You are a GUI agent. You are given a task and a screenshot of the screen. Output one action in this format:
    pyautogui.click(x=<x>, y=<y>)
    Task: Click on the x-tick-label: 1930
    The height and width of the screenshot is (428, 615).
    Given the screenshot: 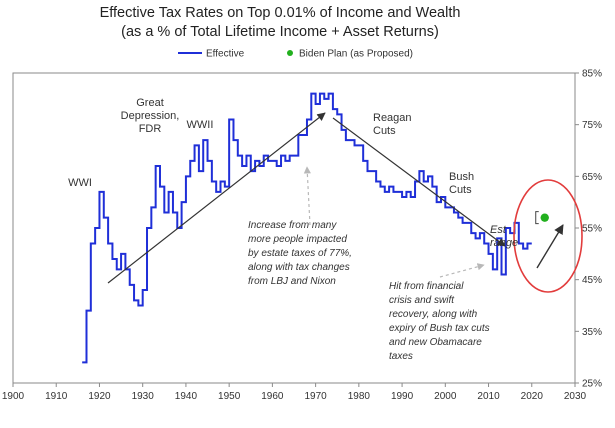 What is the action you would take?
    pyautogui.click(x=143, y=396)
    